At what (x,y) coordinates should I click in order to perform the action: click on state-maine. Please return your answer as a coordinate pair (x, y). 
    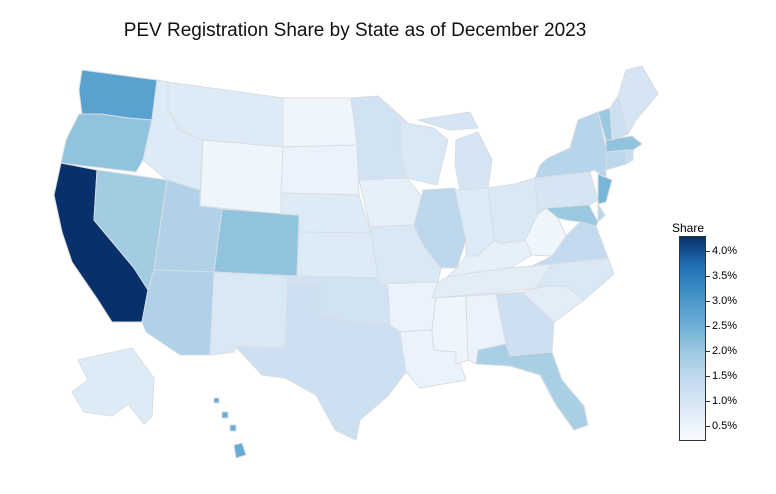
    Looking at the image, I should click on (638, 100).